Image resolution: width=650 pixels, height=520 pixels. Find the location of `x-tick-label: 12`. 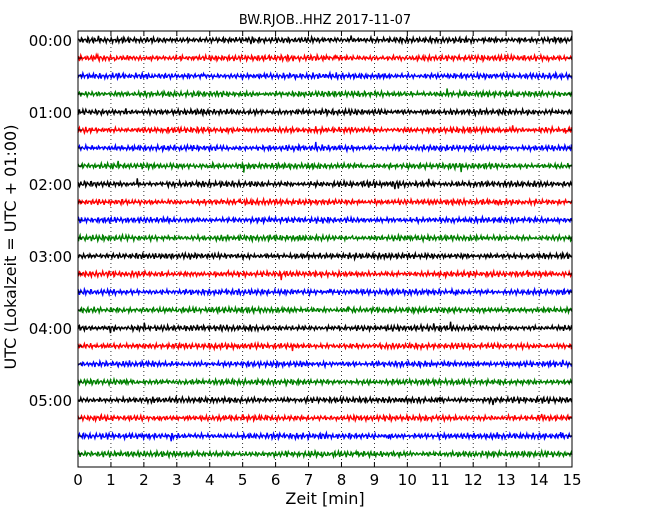

x-tick-label: 12 is located at coordinates (473, 480).